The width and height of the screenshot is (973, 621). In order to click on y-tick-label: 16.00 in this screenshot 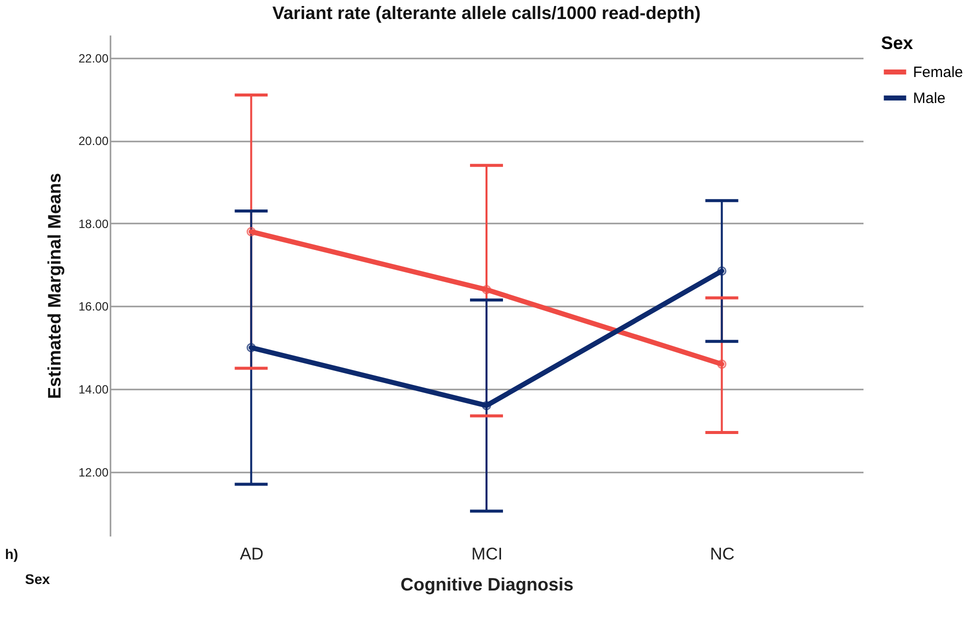, I will do `click(93, 307)`.